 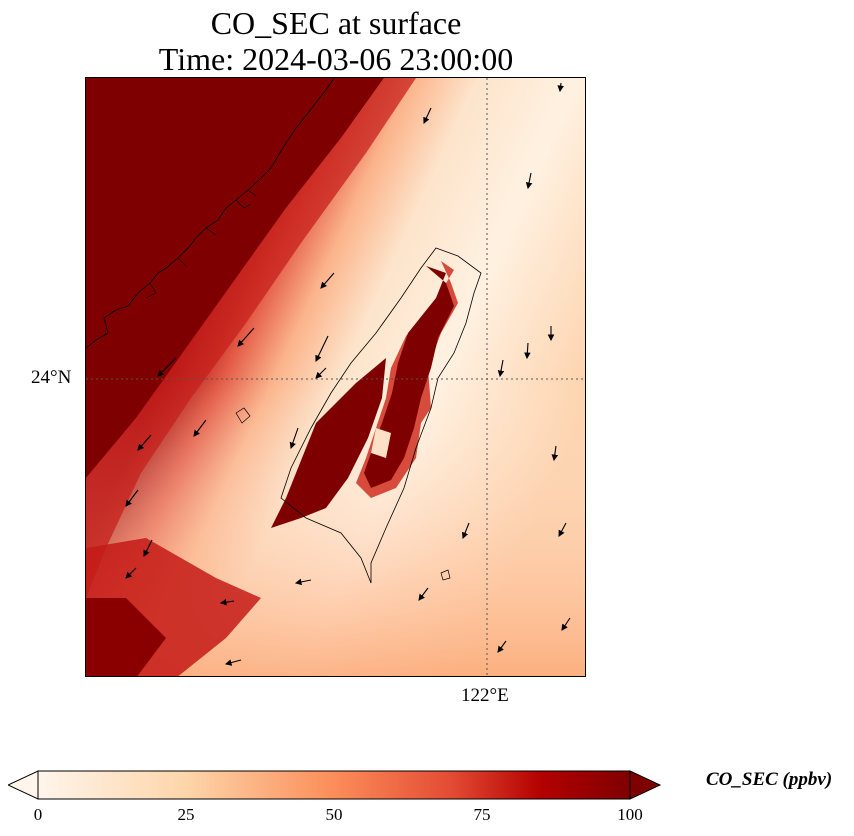 What do you see at coordinates (482, 814) in the screenshot?
I see `colorbar-tick-75: 75` at bounding box center [482, 814].